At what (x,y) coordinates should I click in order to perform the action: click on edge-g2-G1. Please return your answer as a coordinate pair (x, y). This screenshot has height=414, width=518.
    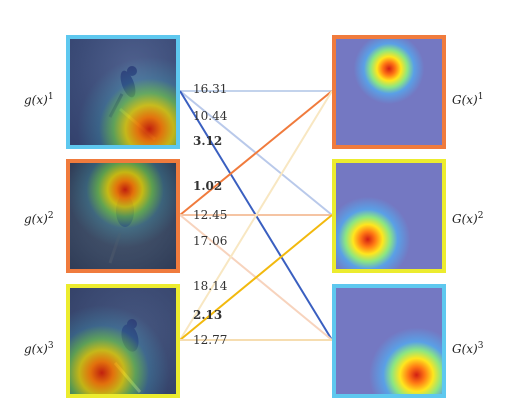
    Looking at the image, I should click on (256, 153).